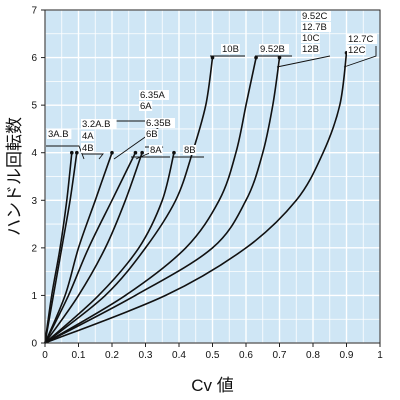 The height and width of the screenshot is (400, 400). What do you see at coordinates (212, 385) in the screenshot?
I see `x-axis-title: Cv 値` at bounding box center [212, 385].